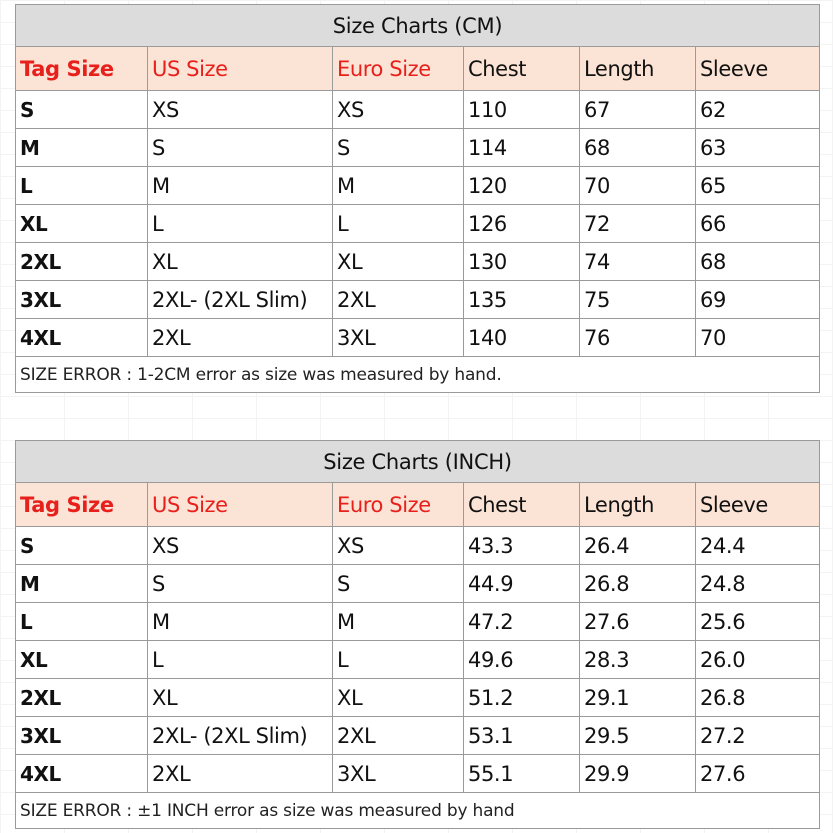 Image resolution: width=833 pixels, height=833 pixels. What do you see at coordinates (723, 697) in the screenshot?
I see `sleeve-cell: 26.8` at bounding box center [723, 697].